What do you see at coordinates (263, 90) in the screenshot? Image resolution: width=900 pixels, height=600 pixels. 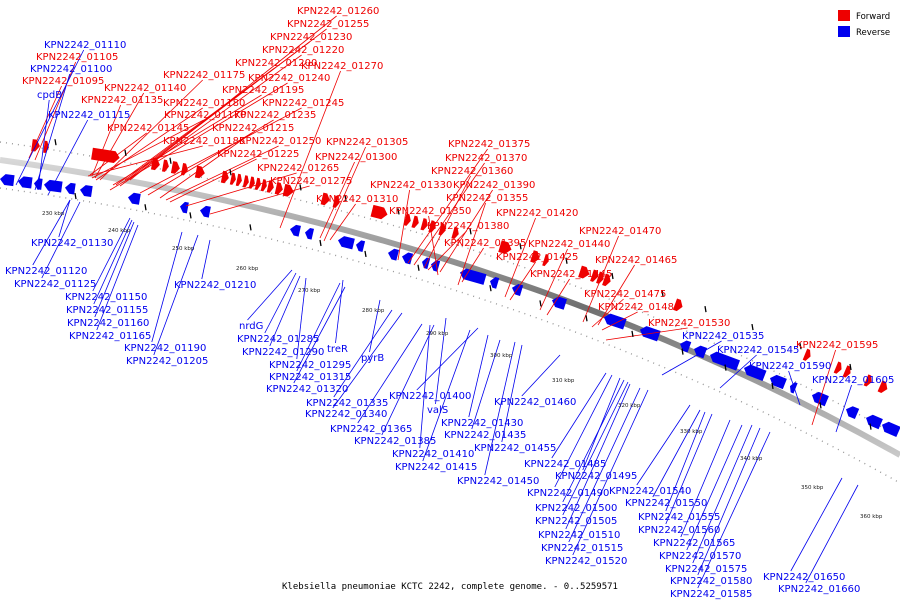 I see `forward-gene-label-kpn2242-01195: KPN2242_01195` at bounding box center [263, 90].